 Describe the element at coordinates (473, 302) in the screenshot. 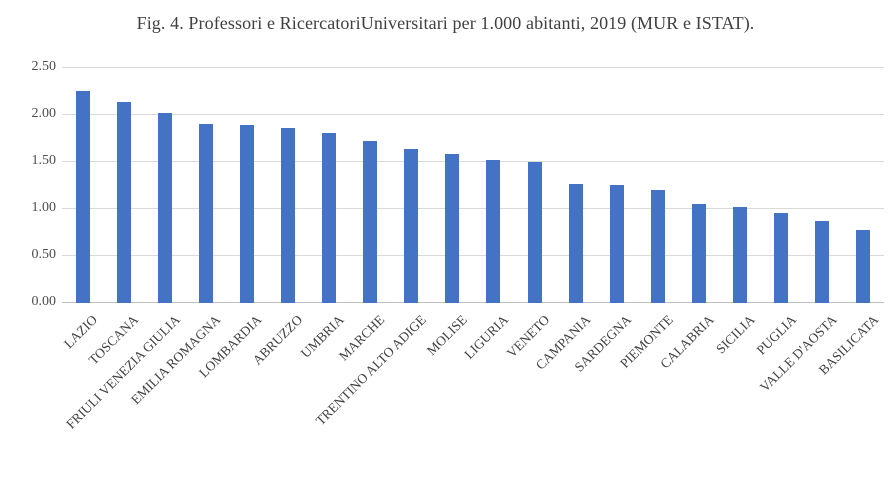

I see `x-axis-line` at that location.